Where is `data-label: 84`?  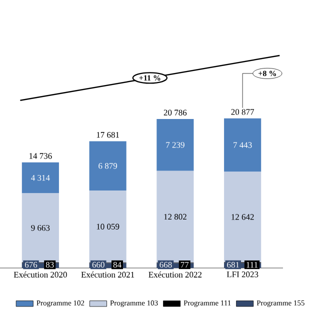 data-label: 84 is located at coordinates (117, 265).